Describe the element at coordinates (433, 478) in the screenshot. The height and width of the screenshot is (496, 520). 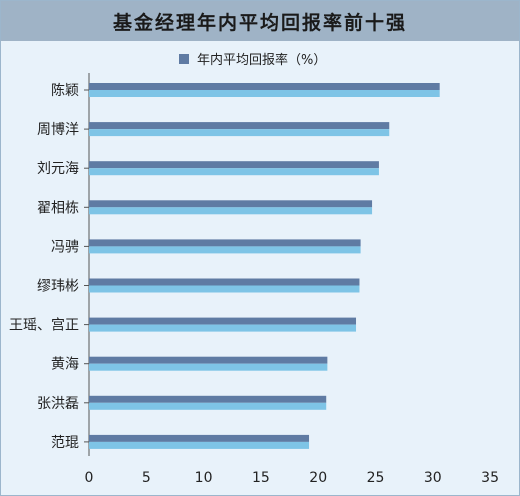
I see `x-tick-label: 30` at that location.